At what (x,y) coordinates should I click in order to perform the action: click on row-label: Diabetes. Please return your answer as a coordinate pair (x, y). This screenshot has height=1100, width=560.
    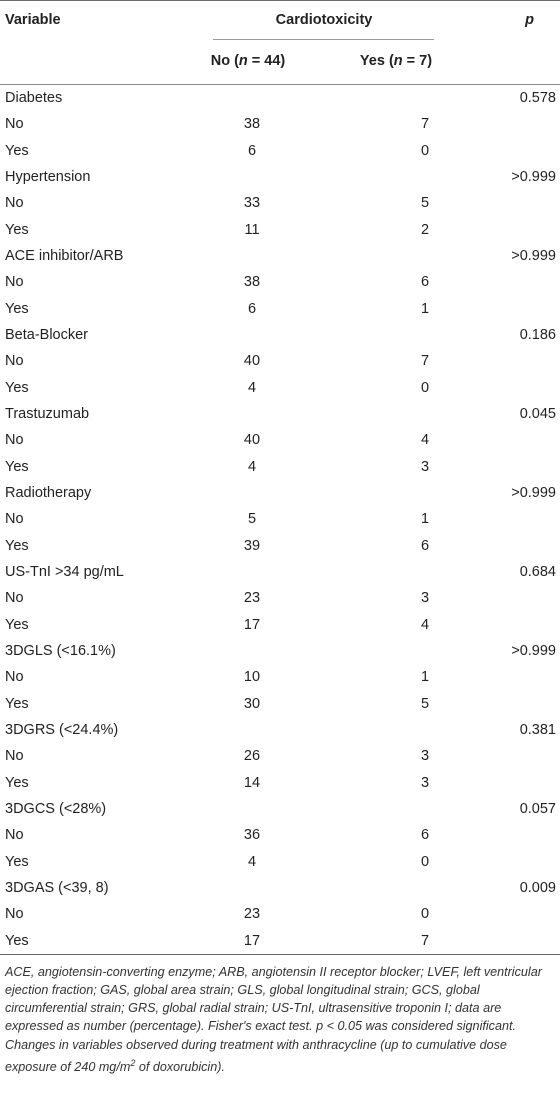
    Looking at the image, I should click on (34, 98).